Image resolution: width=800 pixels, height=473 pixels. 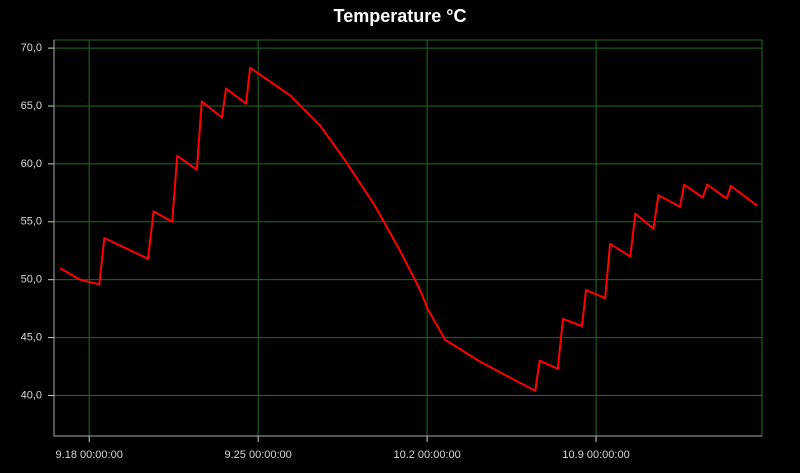 I want to click on y-tick-label: 55,0, so click(x=31, y=222).